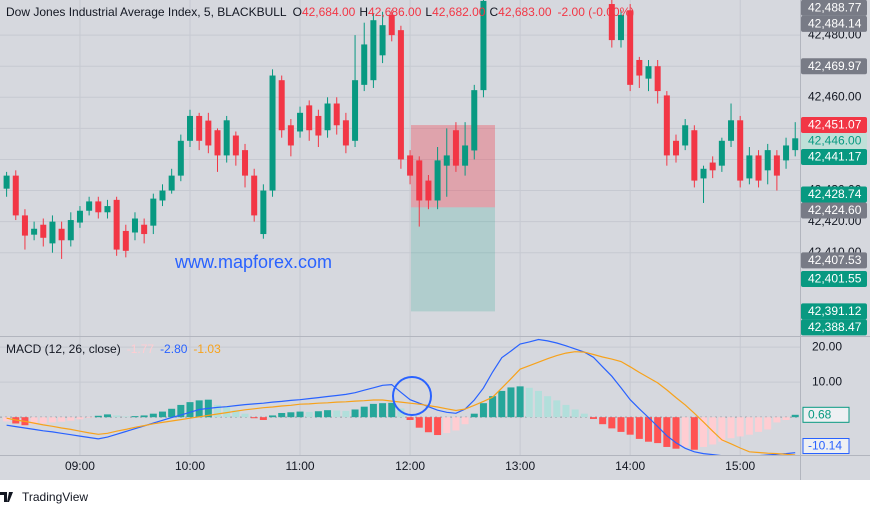 Image resolution: width=870 pixels, height=515 pixels. I want to click on price-badge-label: 42,446.00, so click(835, 141).